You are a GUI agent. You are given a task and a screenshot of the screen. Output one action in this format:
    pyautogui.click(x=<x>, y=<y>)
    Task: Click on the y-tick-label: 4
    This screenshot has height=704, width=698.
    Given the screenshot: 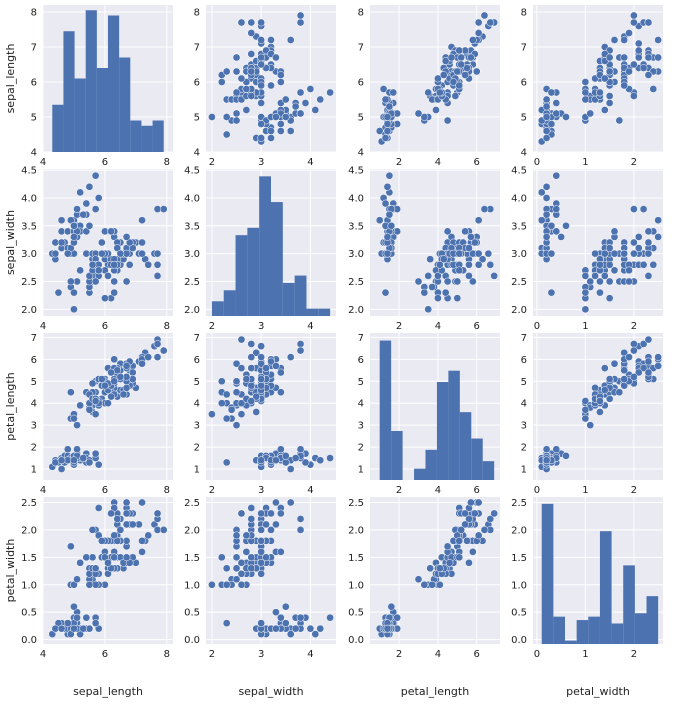 What is the action you would take?
    pyautogui.click(x=197, y=153)
    